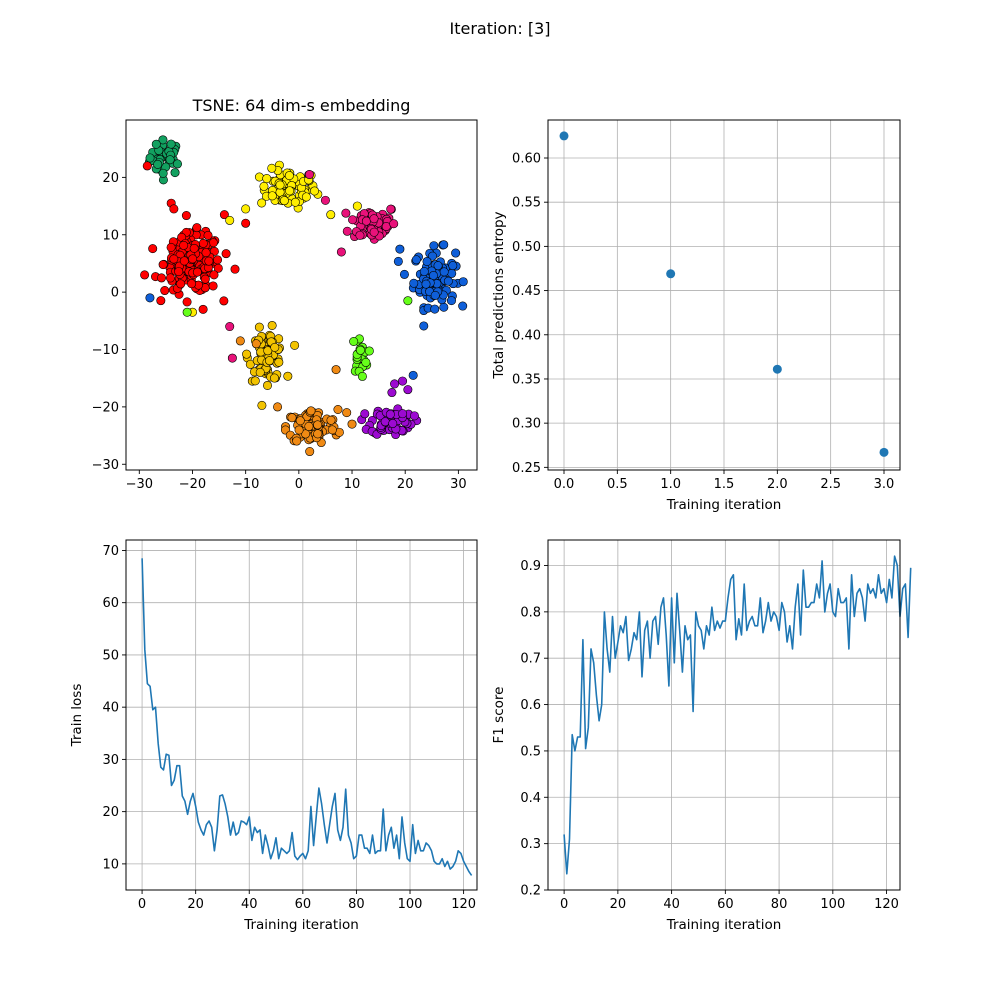 Image resolution: width=1000 pixels, height=1000 pixels. Describe the element at coordinates (670, 484) in the screenshot. I see `entropy-xtick-label-2: 1.0` at that location.